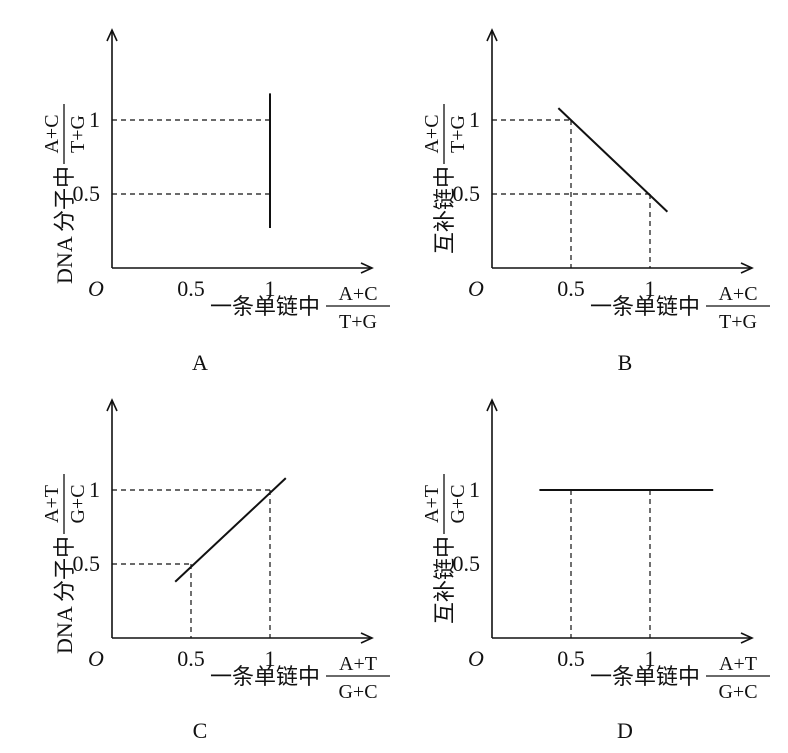 The height and width of the screenshot is (753, 788). I want to click on panel-label: B, so click(625, 362).